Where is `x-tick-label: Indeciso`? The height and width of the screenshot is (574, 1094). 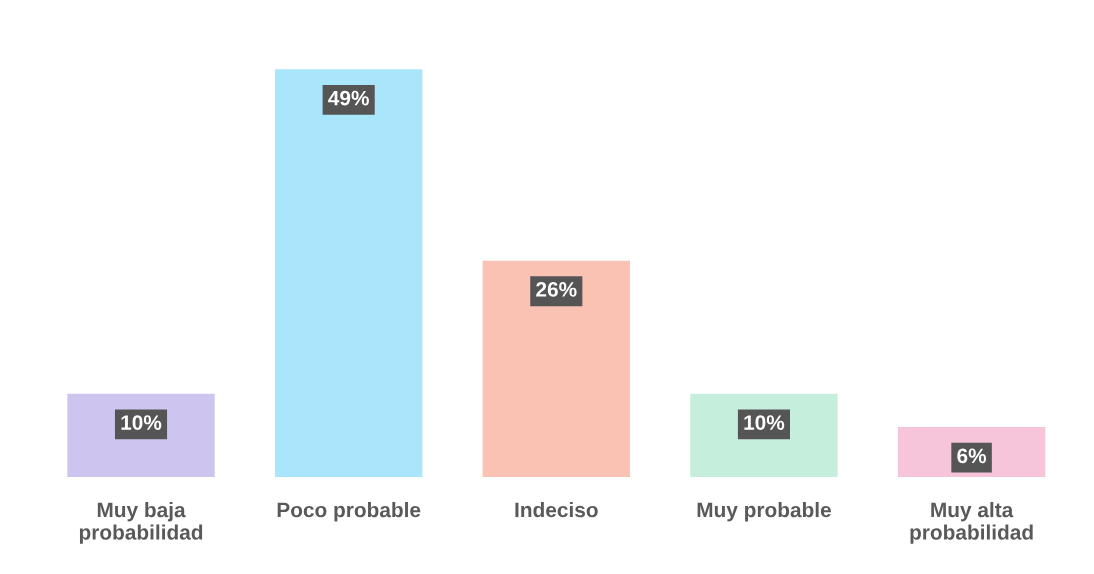
x-tick-label: Indeciso is located at coordinates (556, 509).